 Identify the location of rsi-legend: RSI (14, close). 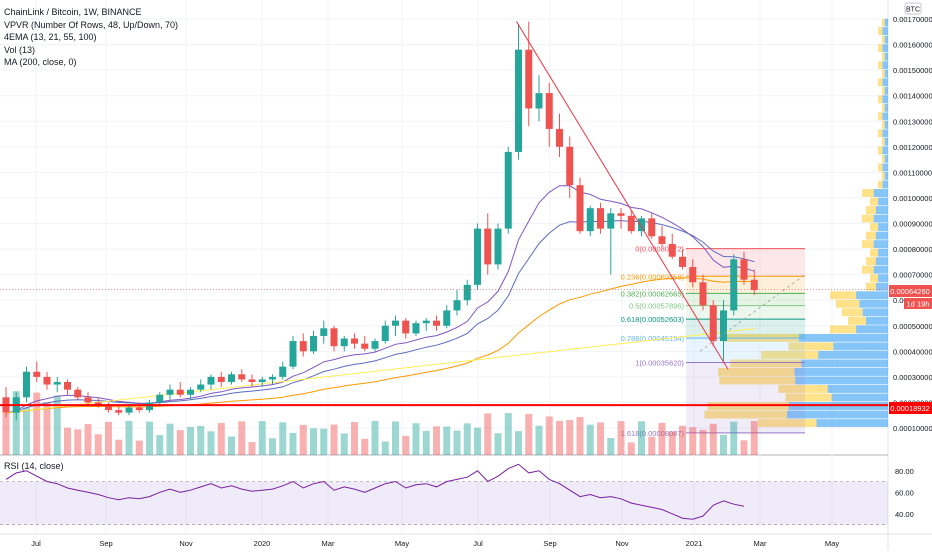
(34, 466).